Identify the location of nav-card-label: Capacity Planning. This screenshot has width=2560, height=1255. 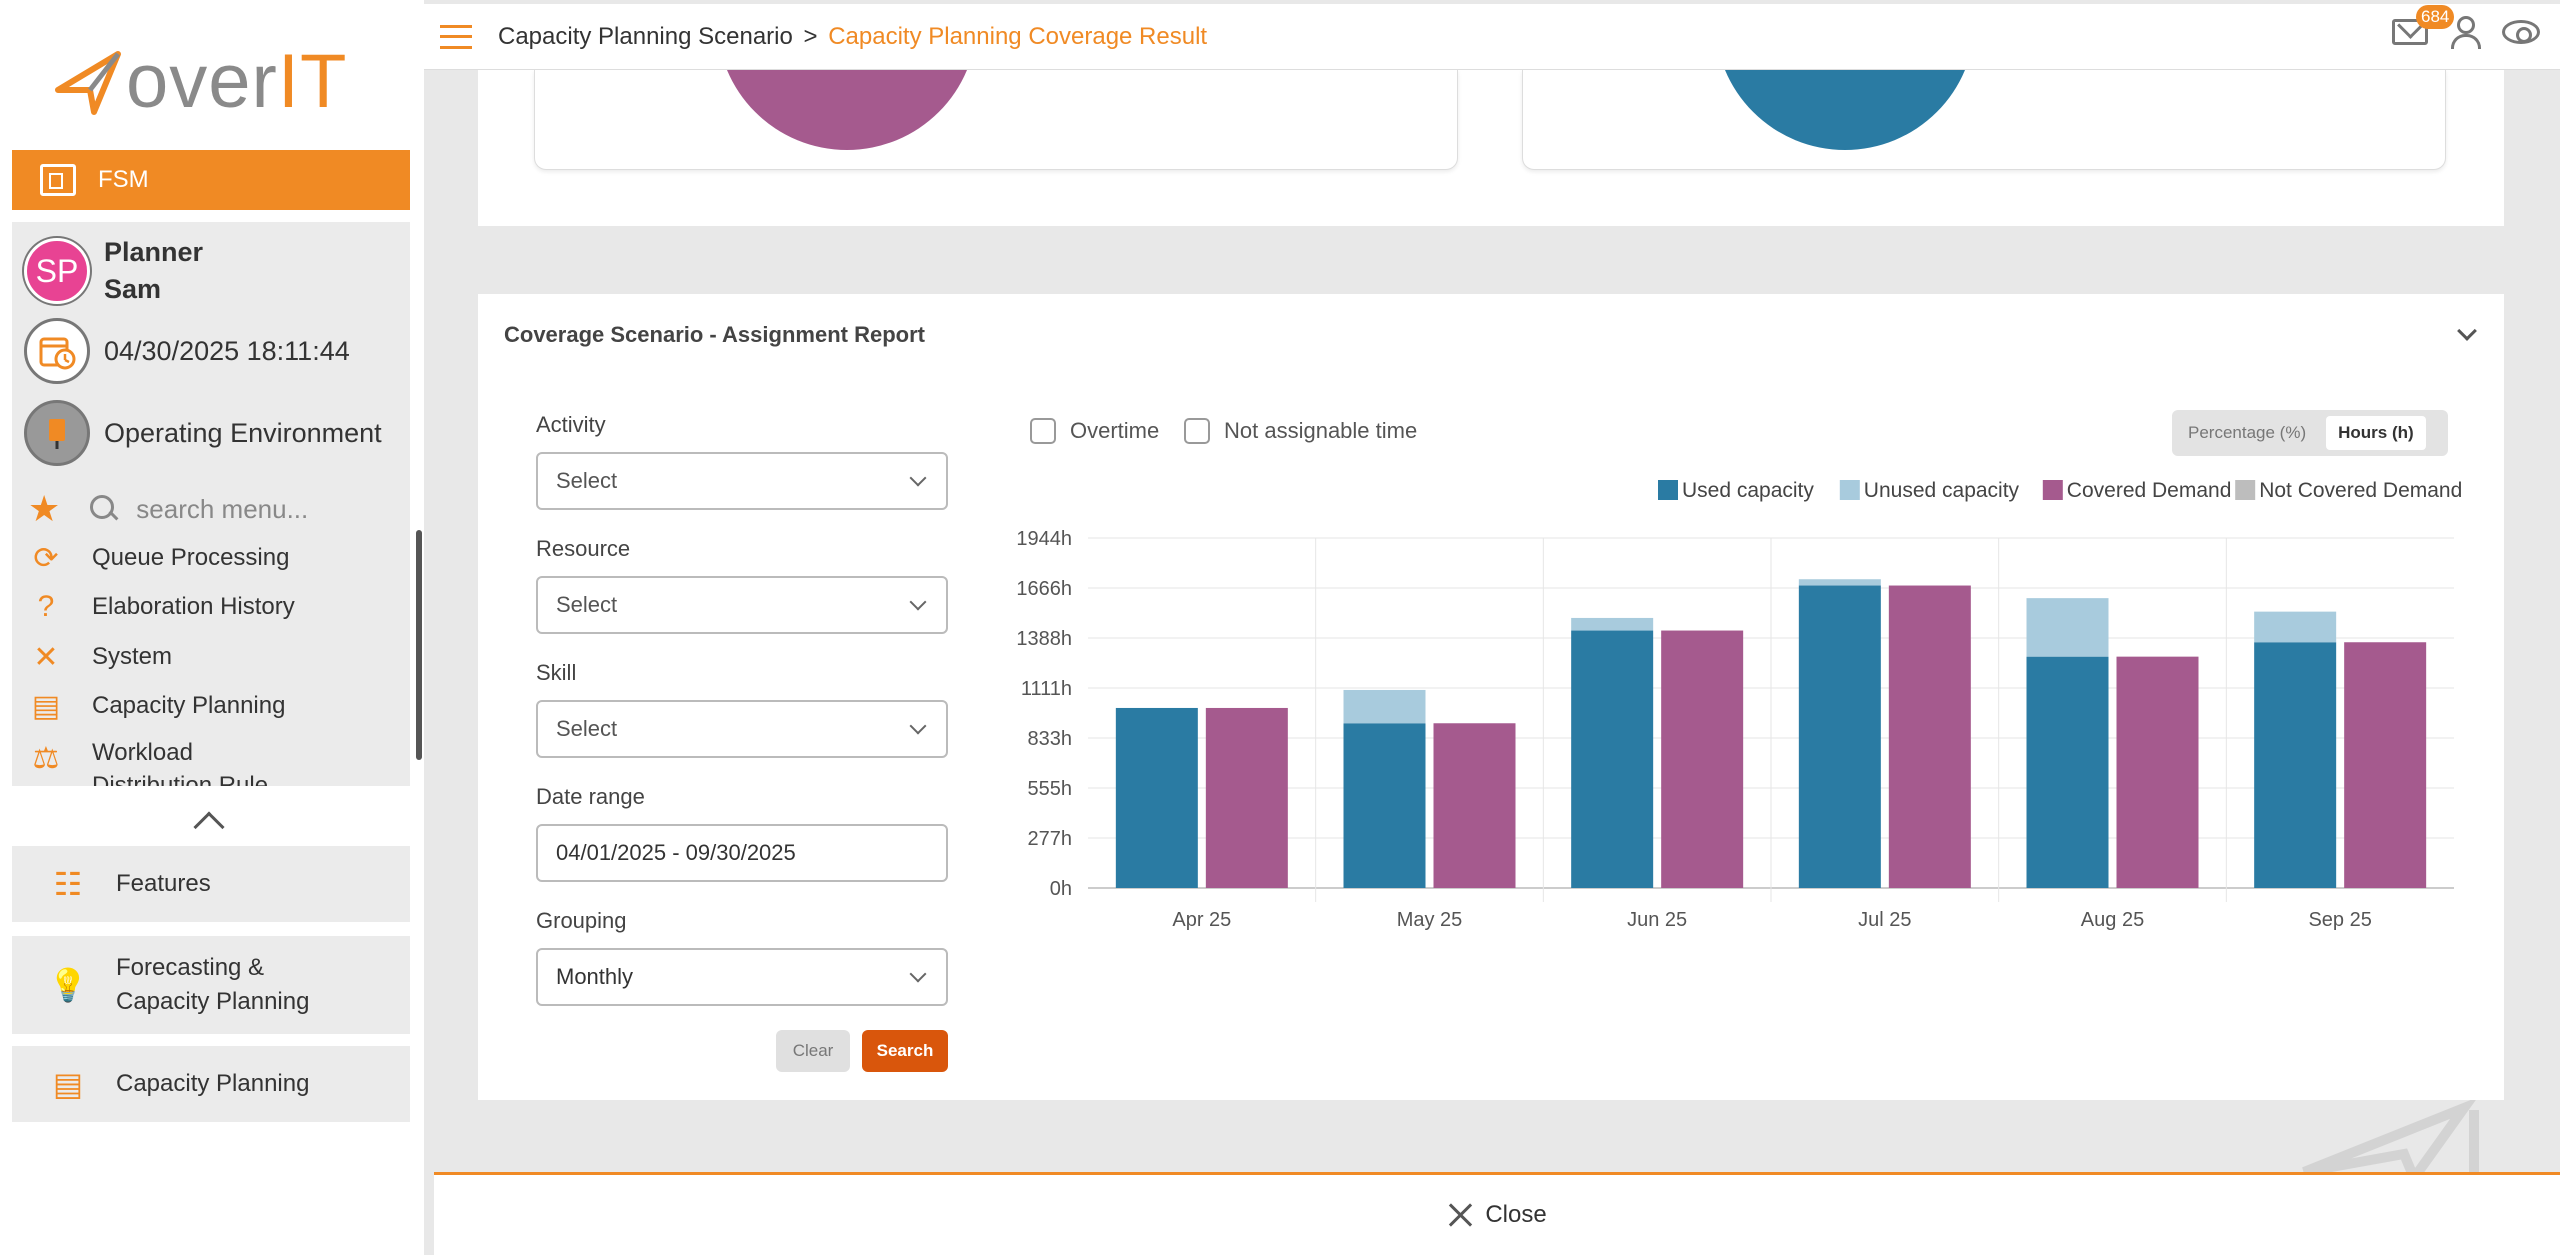
(213, 1083).